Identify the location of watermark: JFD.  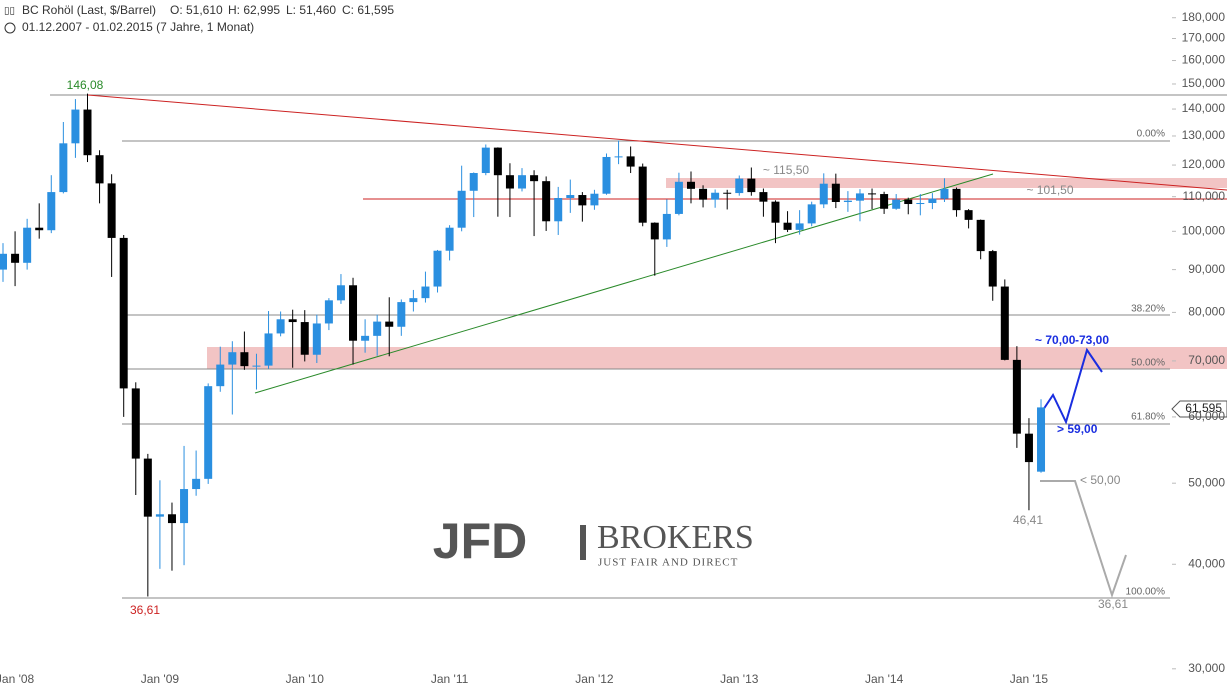
(480, 541).